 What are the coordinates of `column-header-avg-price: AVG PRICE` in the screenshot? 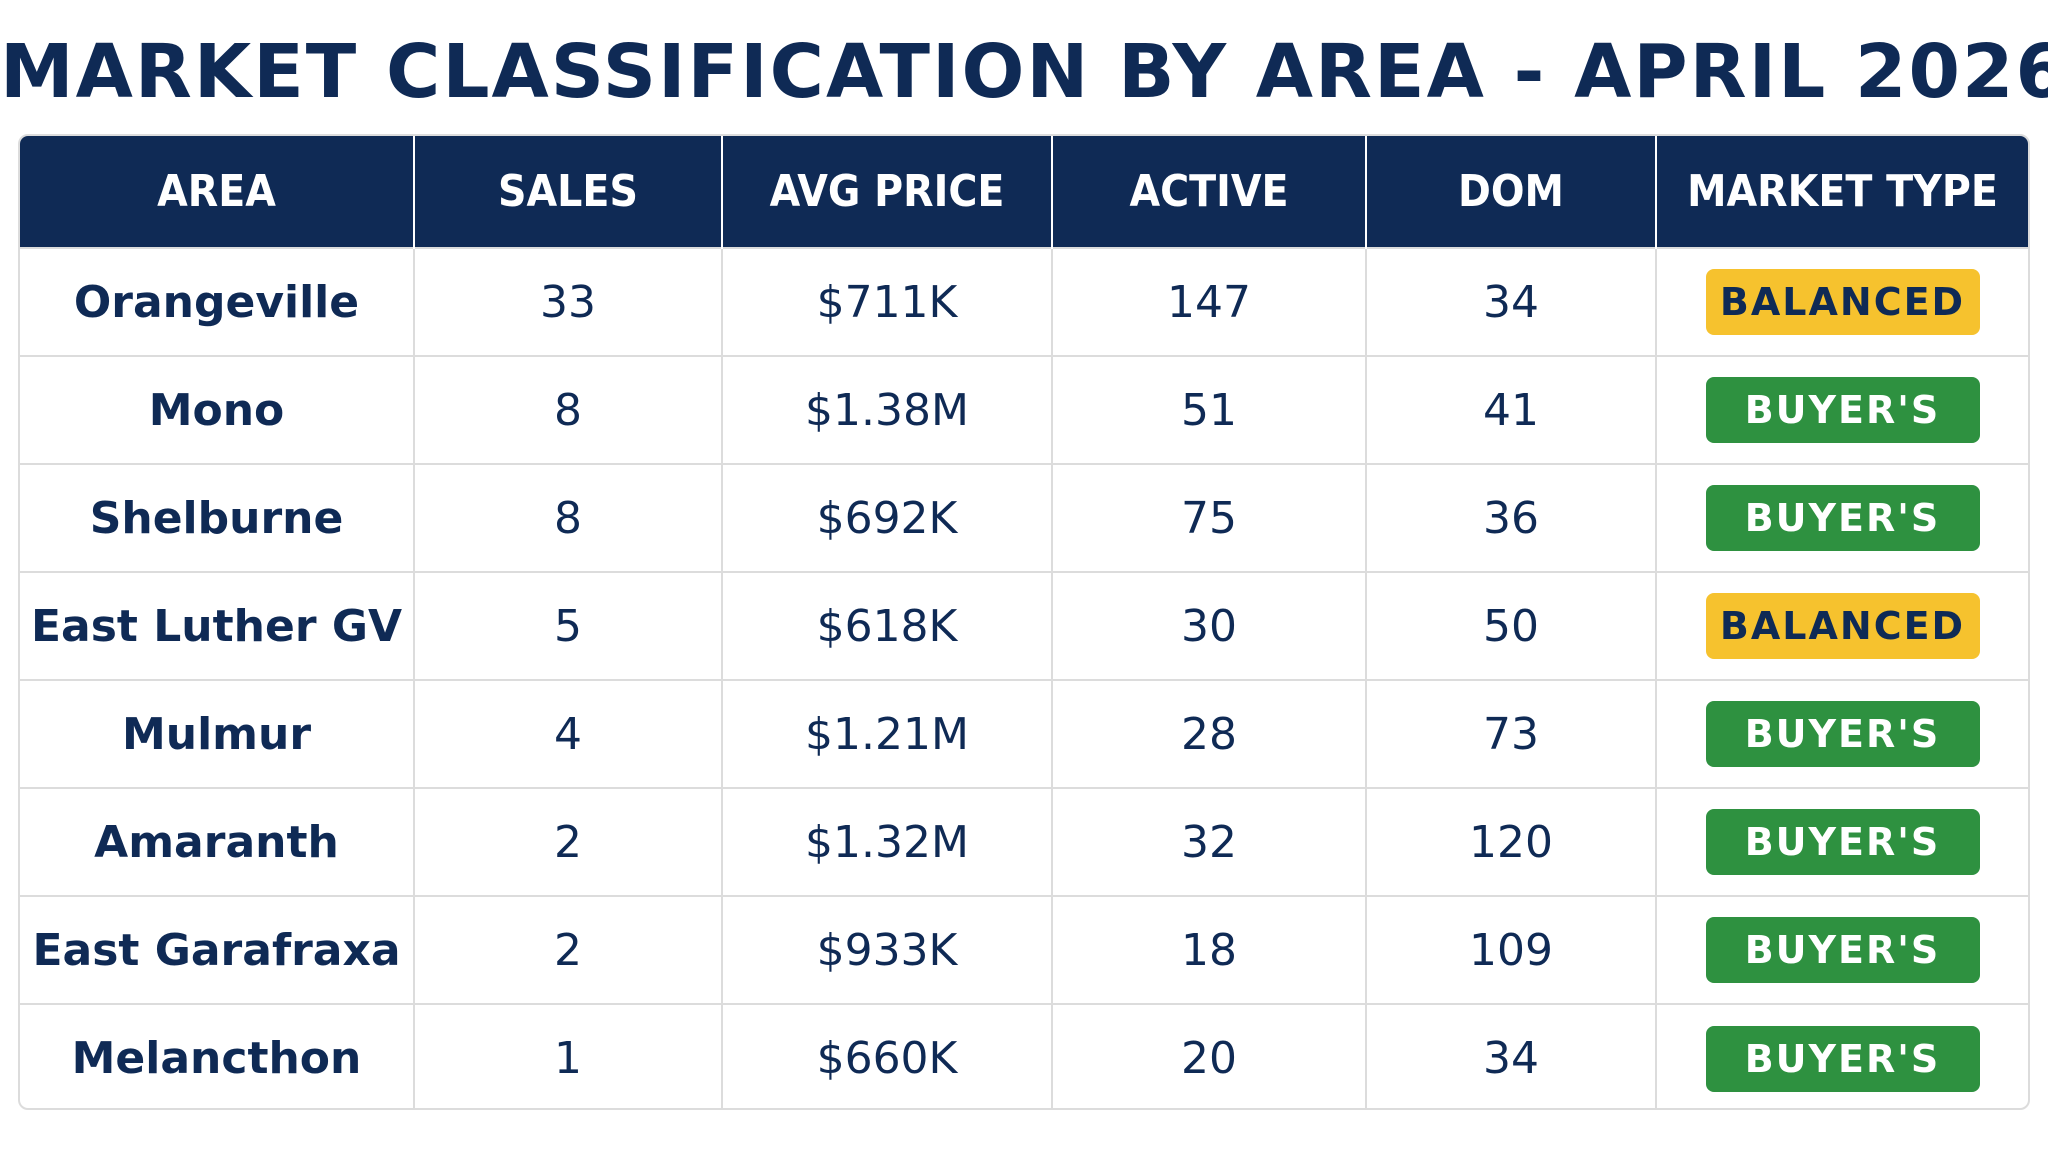 It's located at (887, 192).